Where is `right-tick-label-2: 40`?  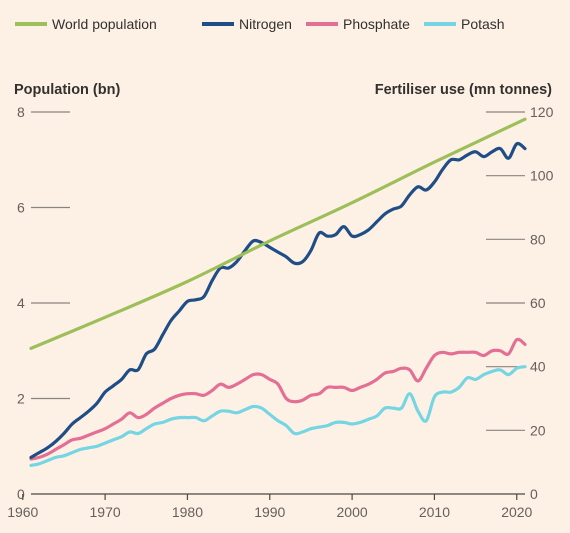
right-tick-label-2: 40 is located at coordinates (538, 367).